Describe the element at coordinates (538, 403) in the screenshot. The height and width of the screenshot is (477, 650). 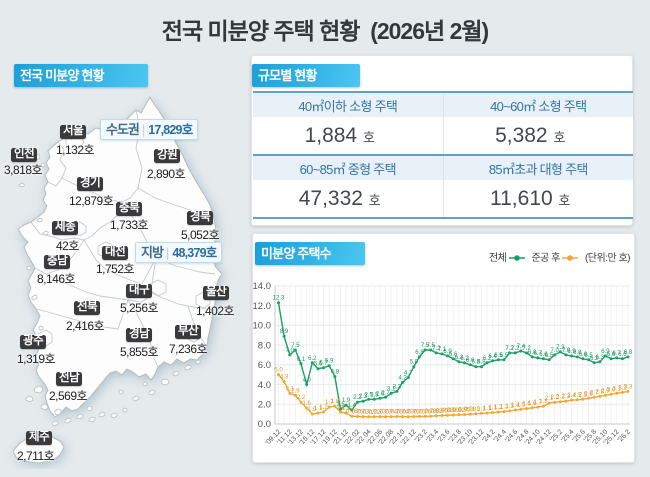
I see `svg-text: 1.7` at that location.